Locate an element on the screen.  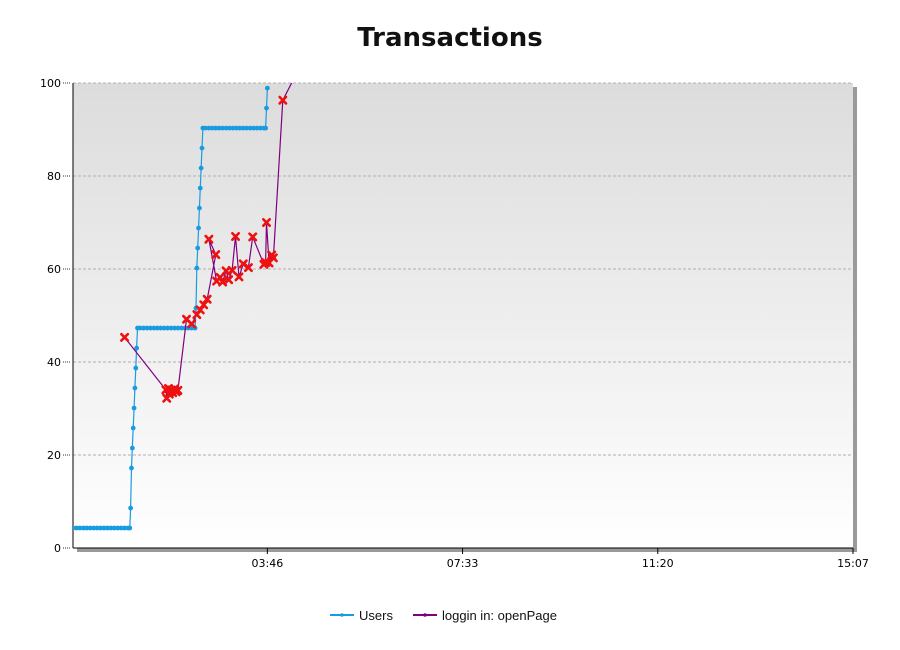
legend-item-openpage: loggin in: openPage is located at coordinates (485, 615).